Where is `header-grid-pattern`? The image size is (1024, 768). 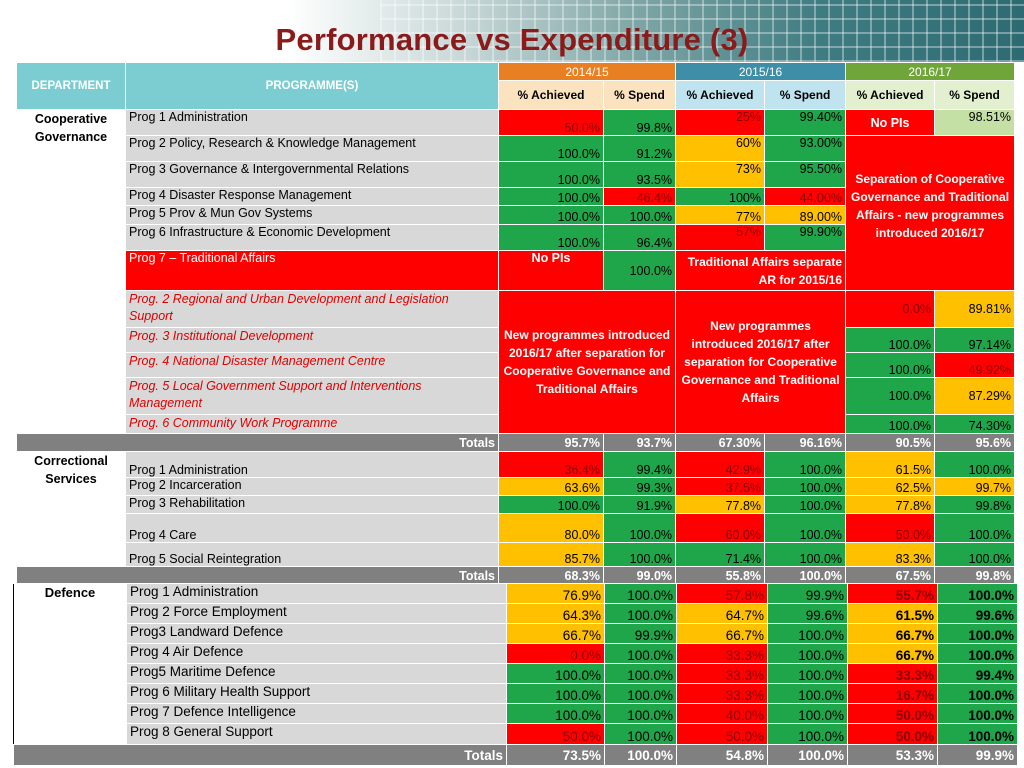 header-grid-pattern is located at coordinates (702, 31).